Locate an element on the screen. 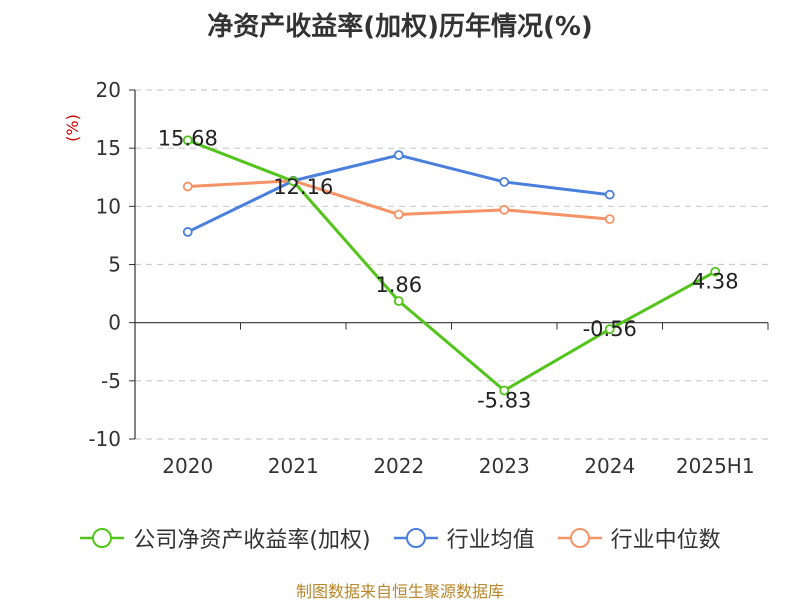 This screenshot has width=800, height=602. data-label: 1.86 is located at coordinates (398, 285).